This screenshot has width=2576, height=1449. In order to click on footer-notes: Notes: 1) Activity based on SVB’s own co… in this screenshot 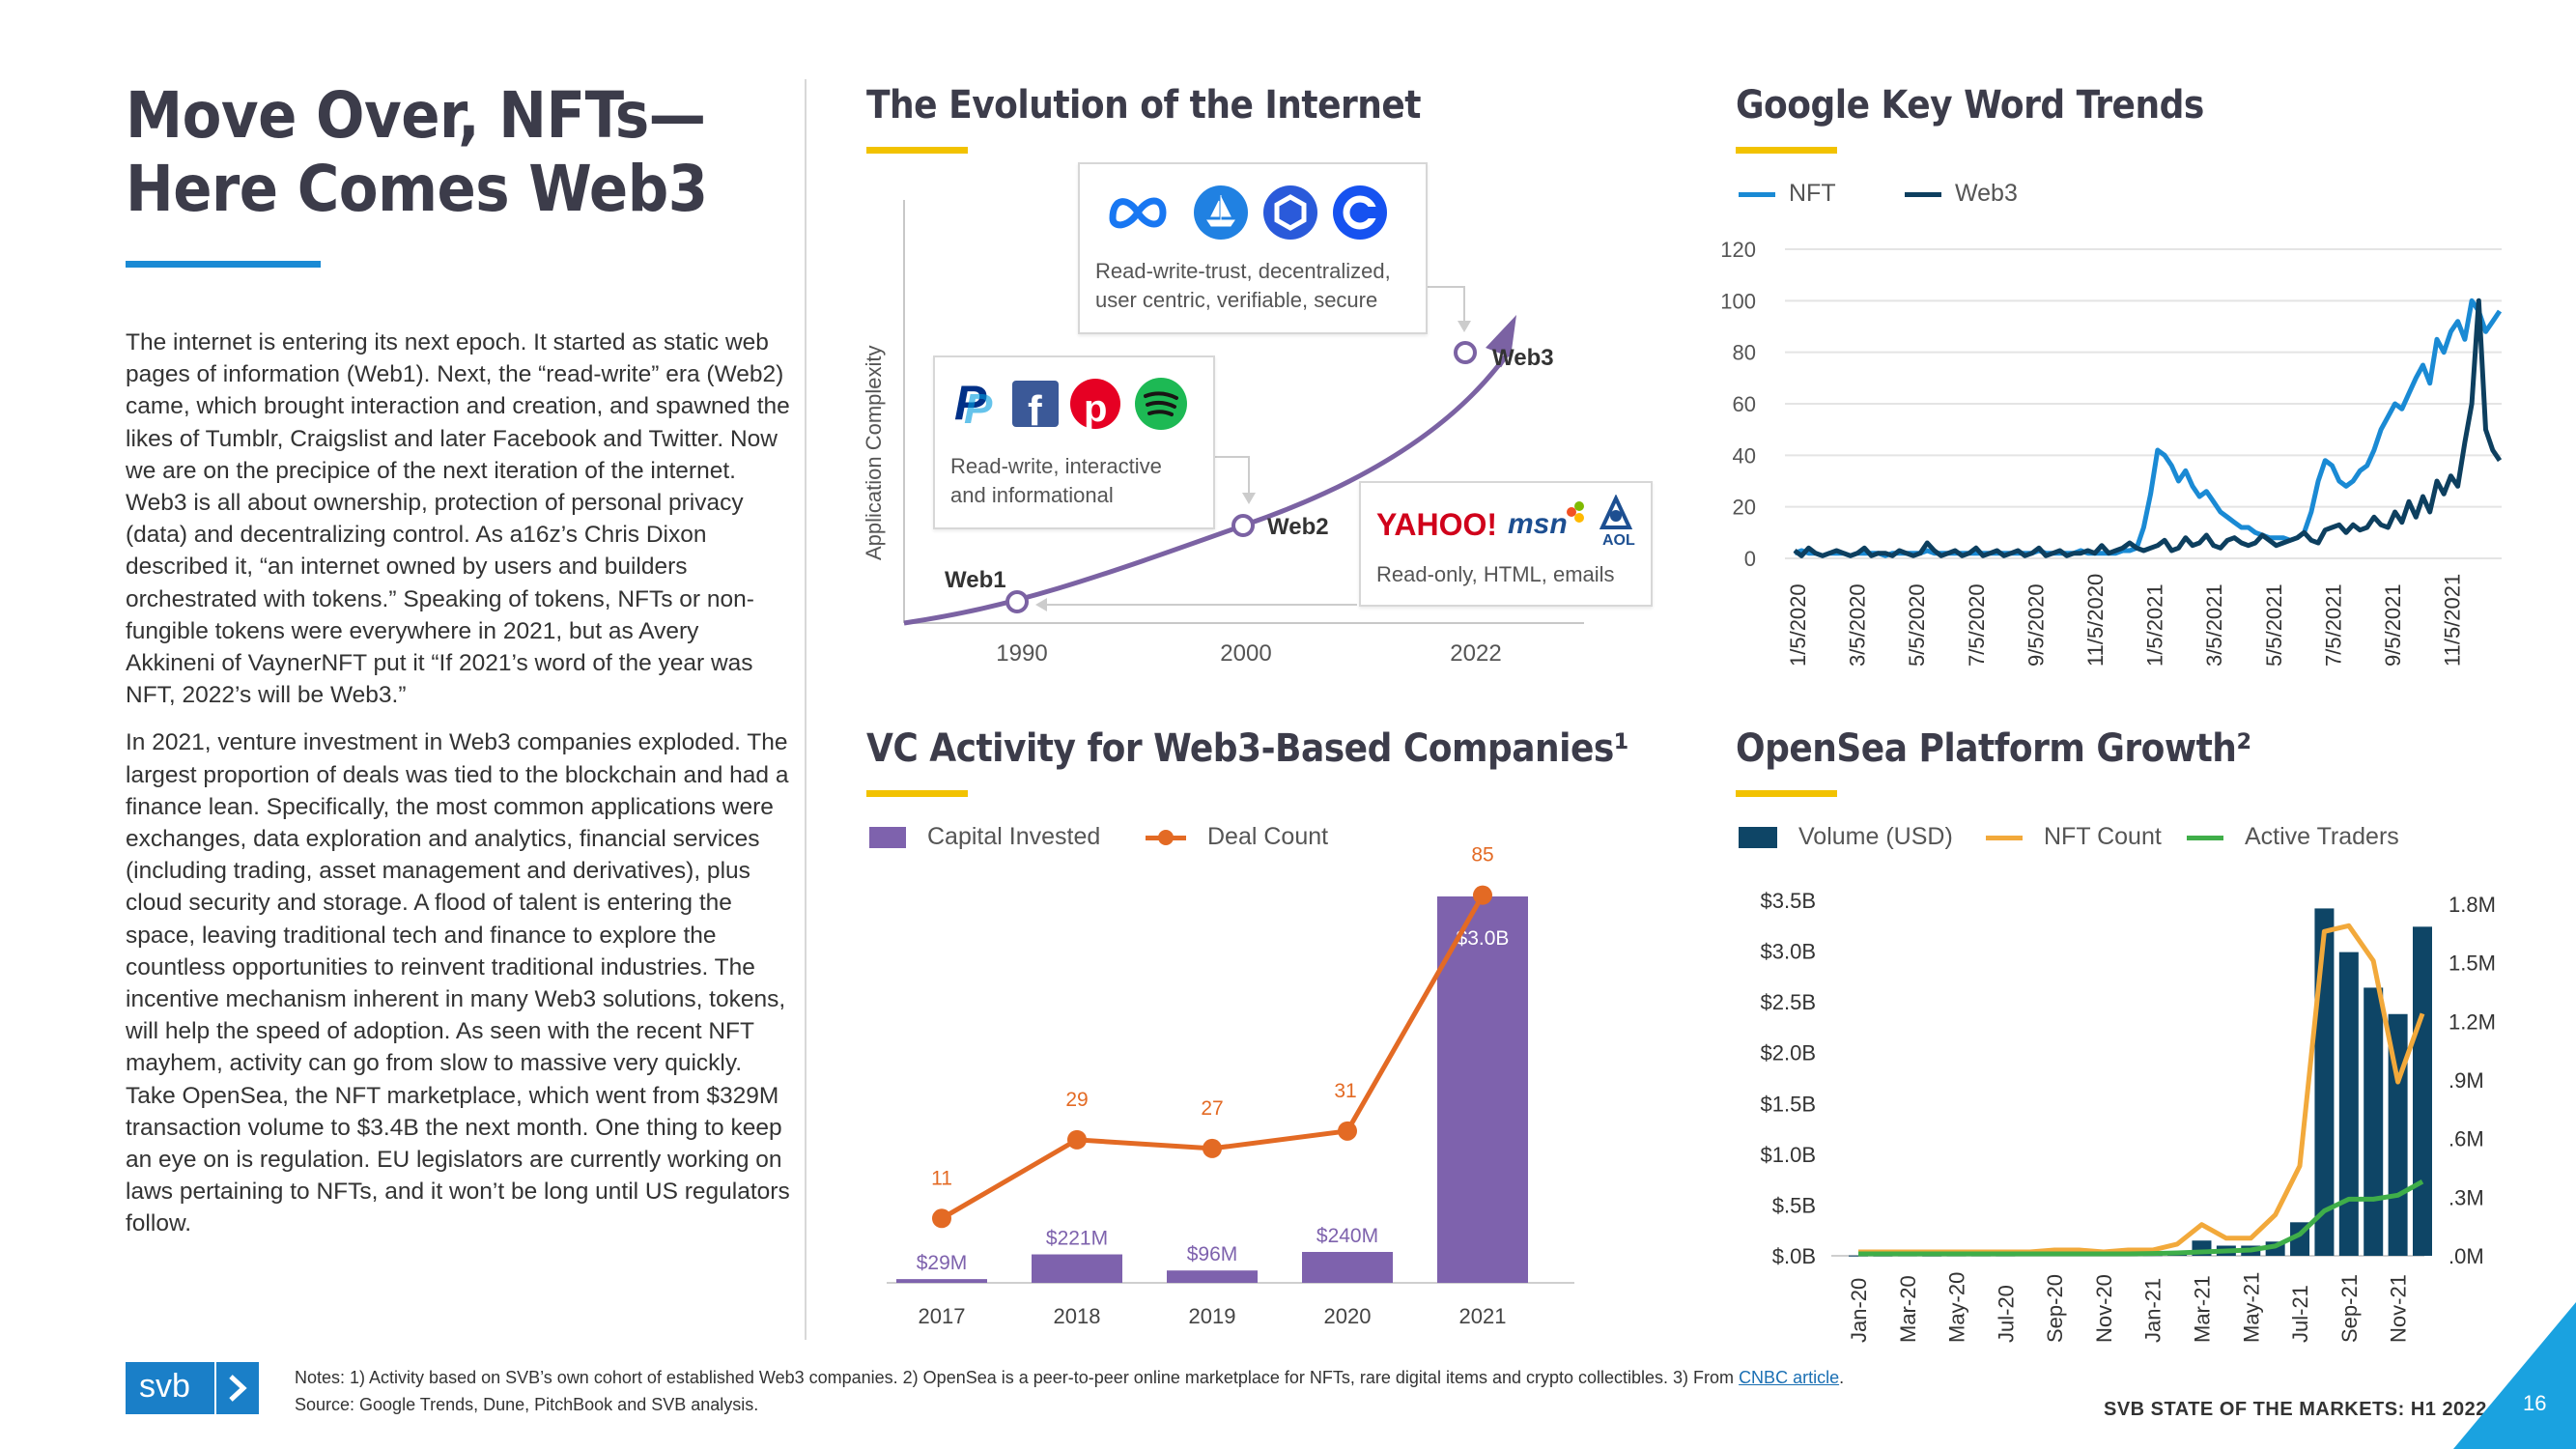, I will do `click(1069, 1391)`.